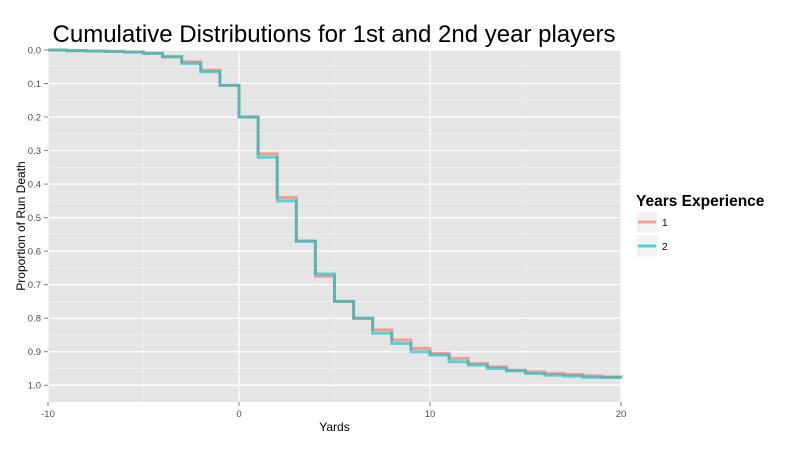 This screenshot has width=805, height=450. What do you see at coordinates (34, 319) in the screenshot?
I see `y-tick-label: 0.8` at bounding box center [34, 319].